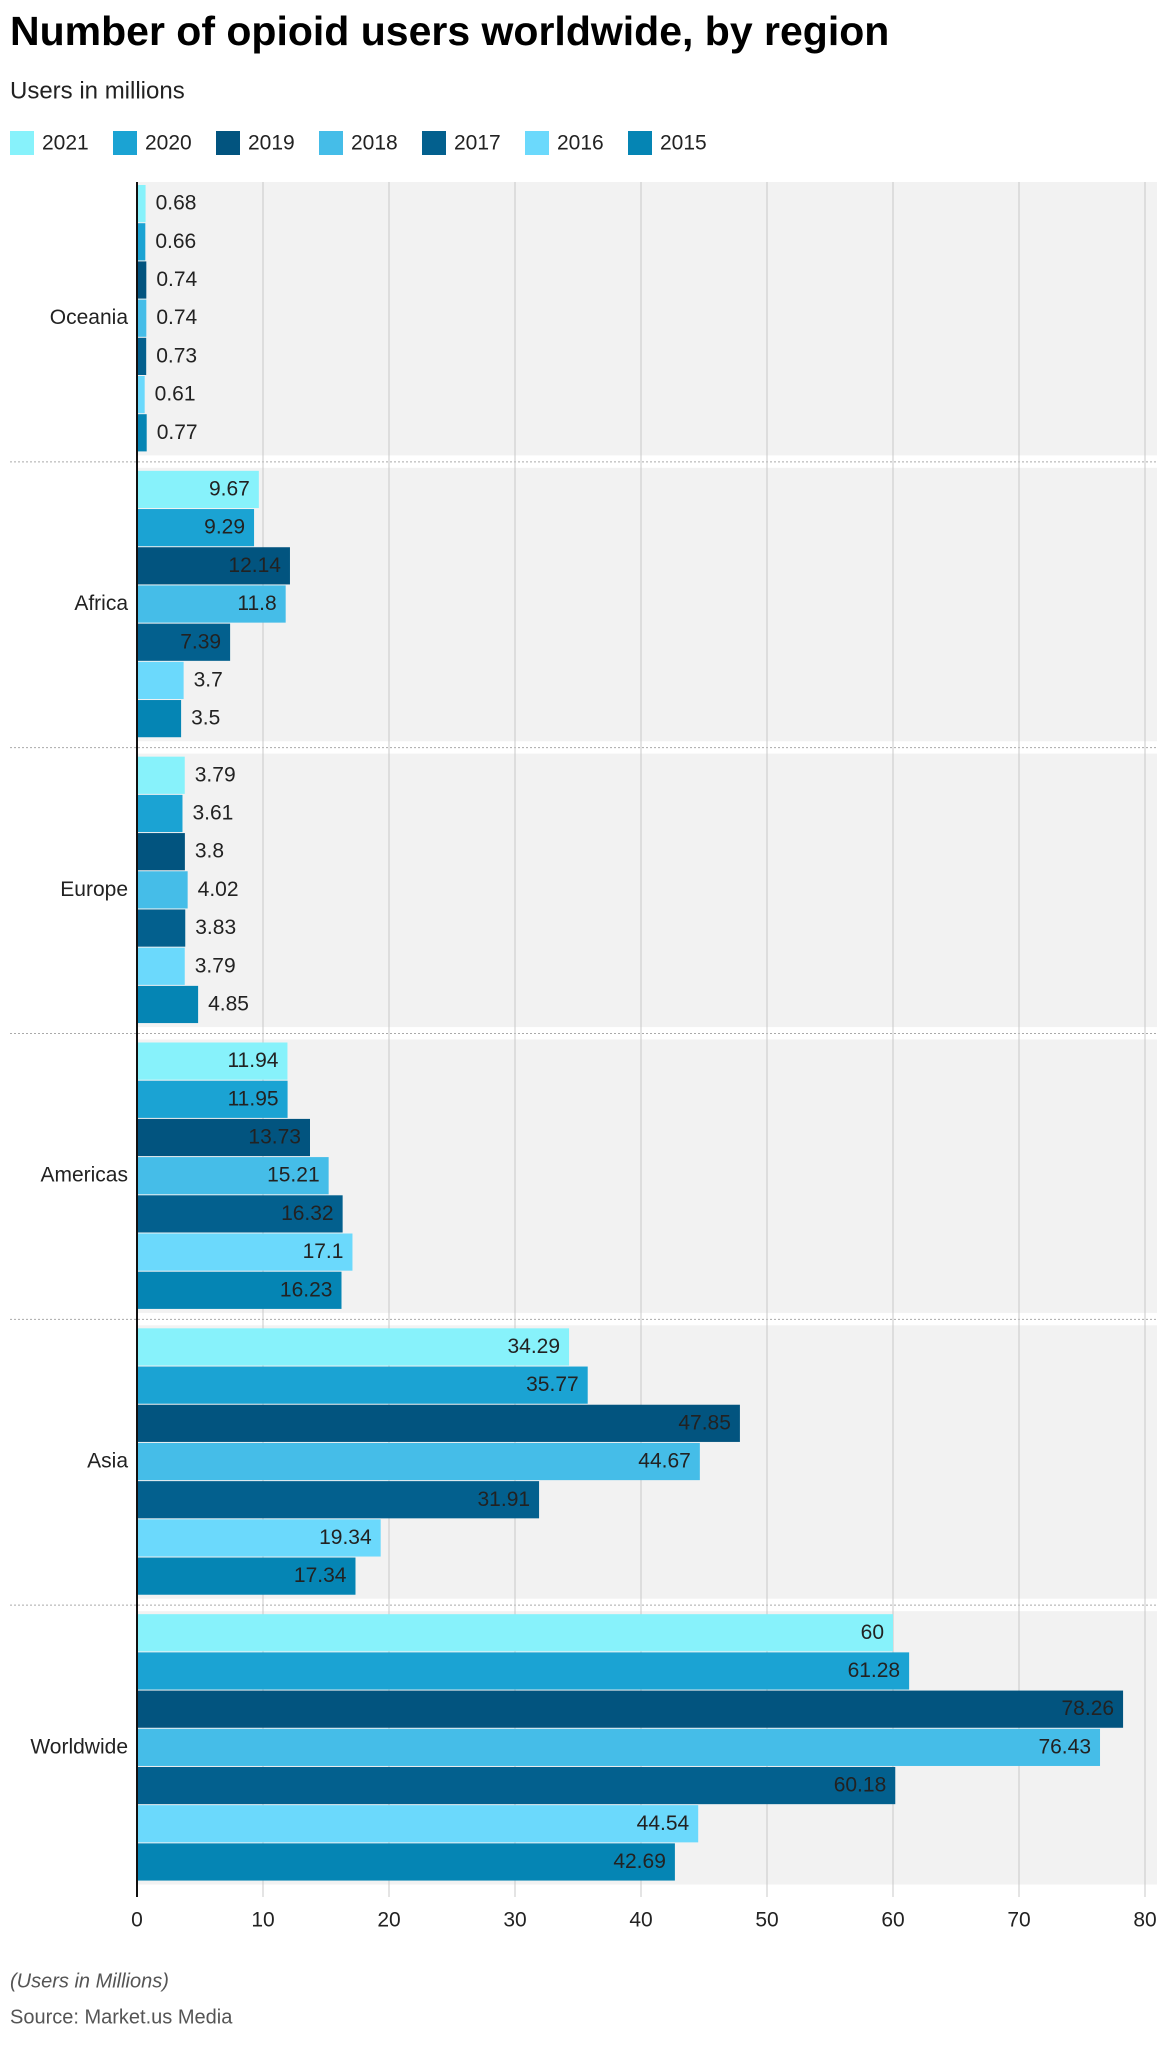 Image resolution: width=1171 pixels, height=2046 pixels. Describe the element at coordinates (704, 1422) in the screenshot. I see `data-label: 47.85` at that location.